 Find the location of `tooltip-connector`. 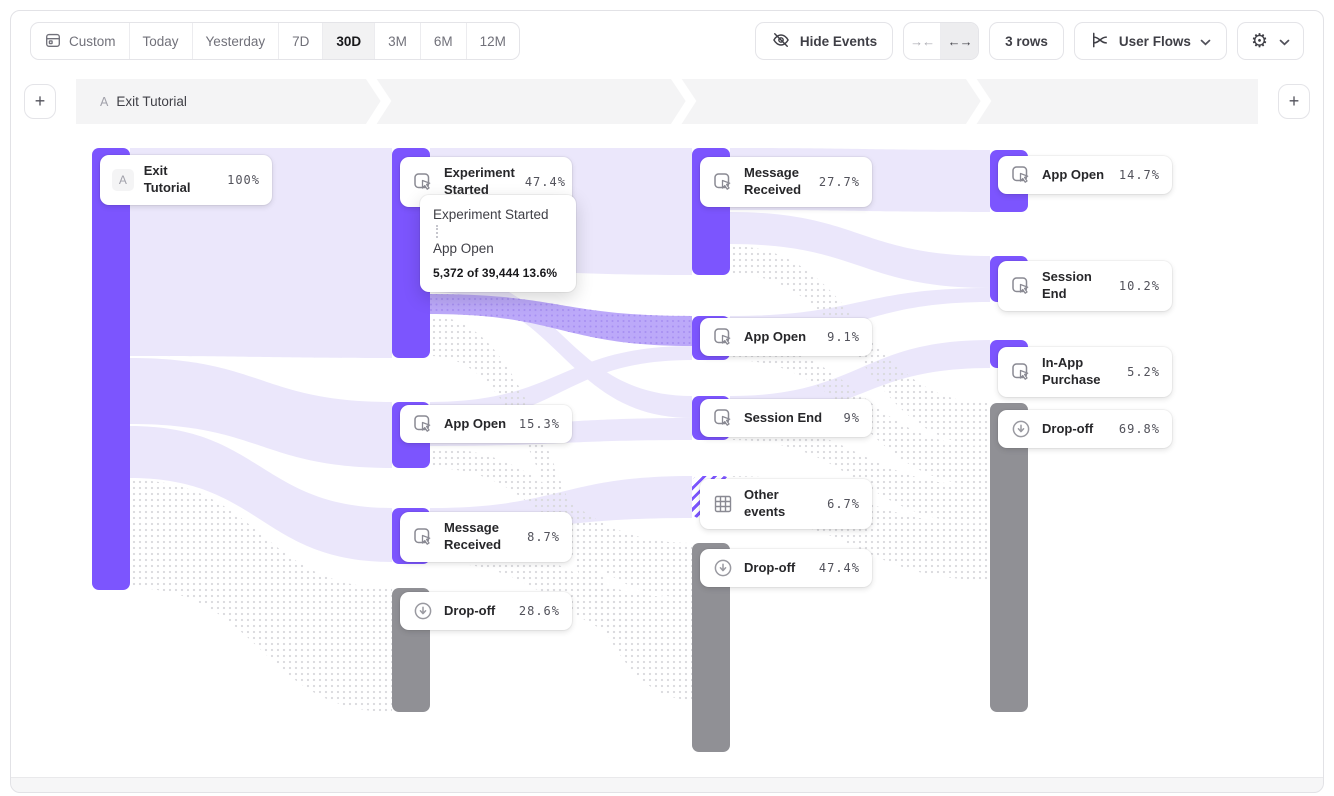

tooltip-connector is located at coordinates (499, 231).